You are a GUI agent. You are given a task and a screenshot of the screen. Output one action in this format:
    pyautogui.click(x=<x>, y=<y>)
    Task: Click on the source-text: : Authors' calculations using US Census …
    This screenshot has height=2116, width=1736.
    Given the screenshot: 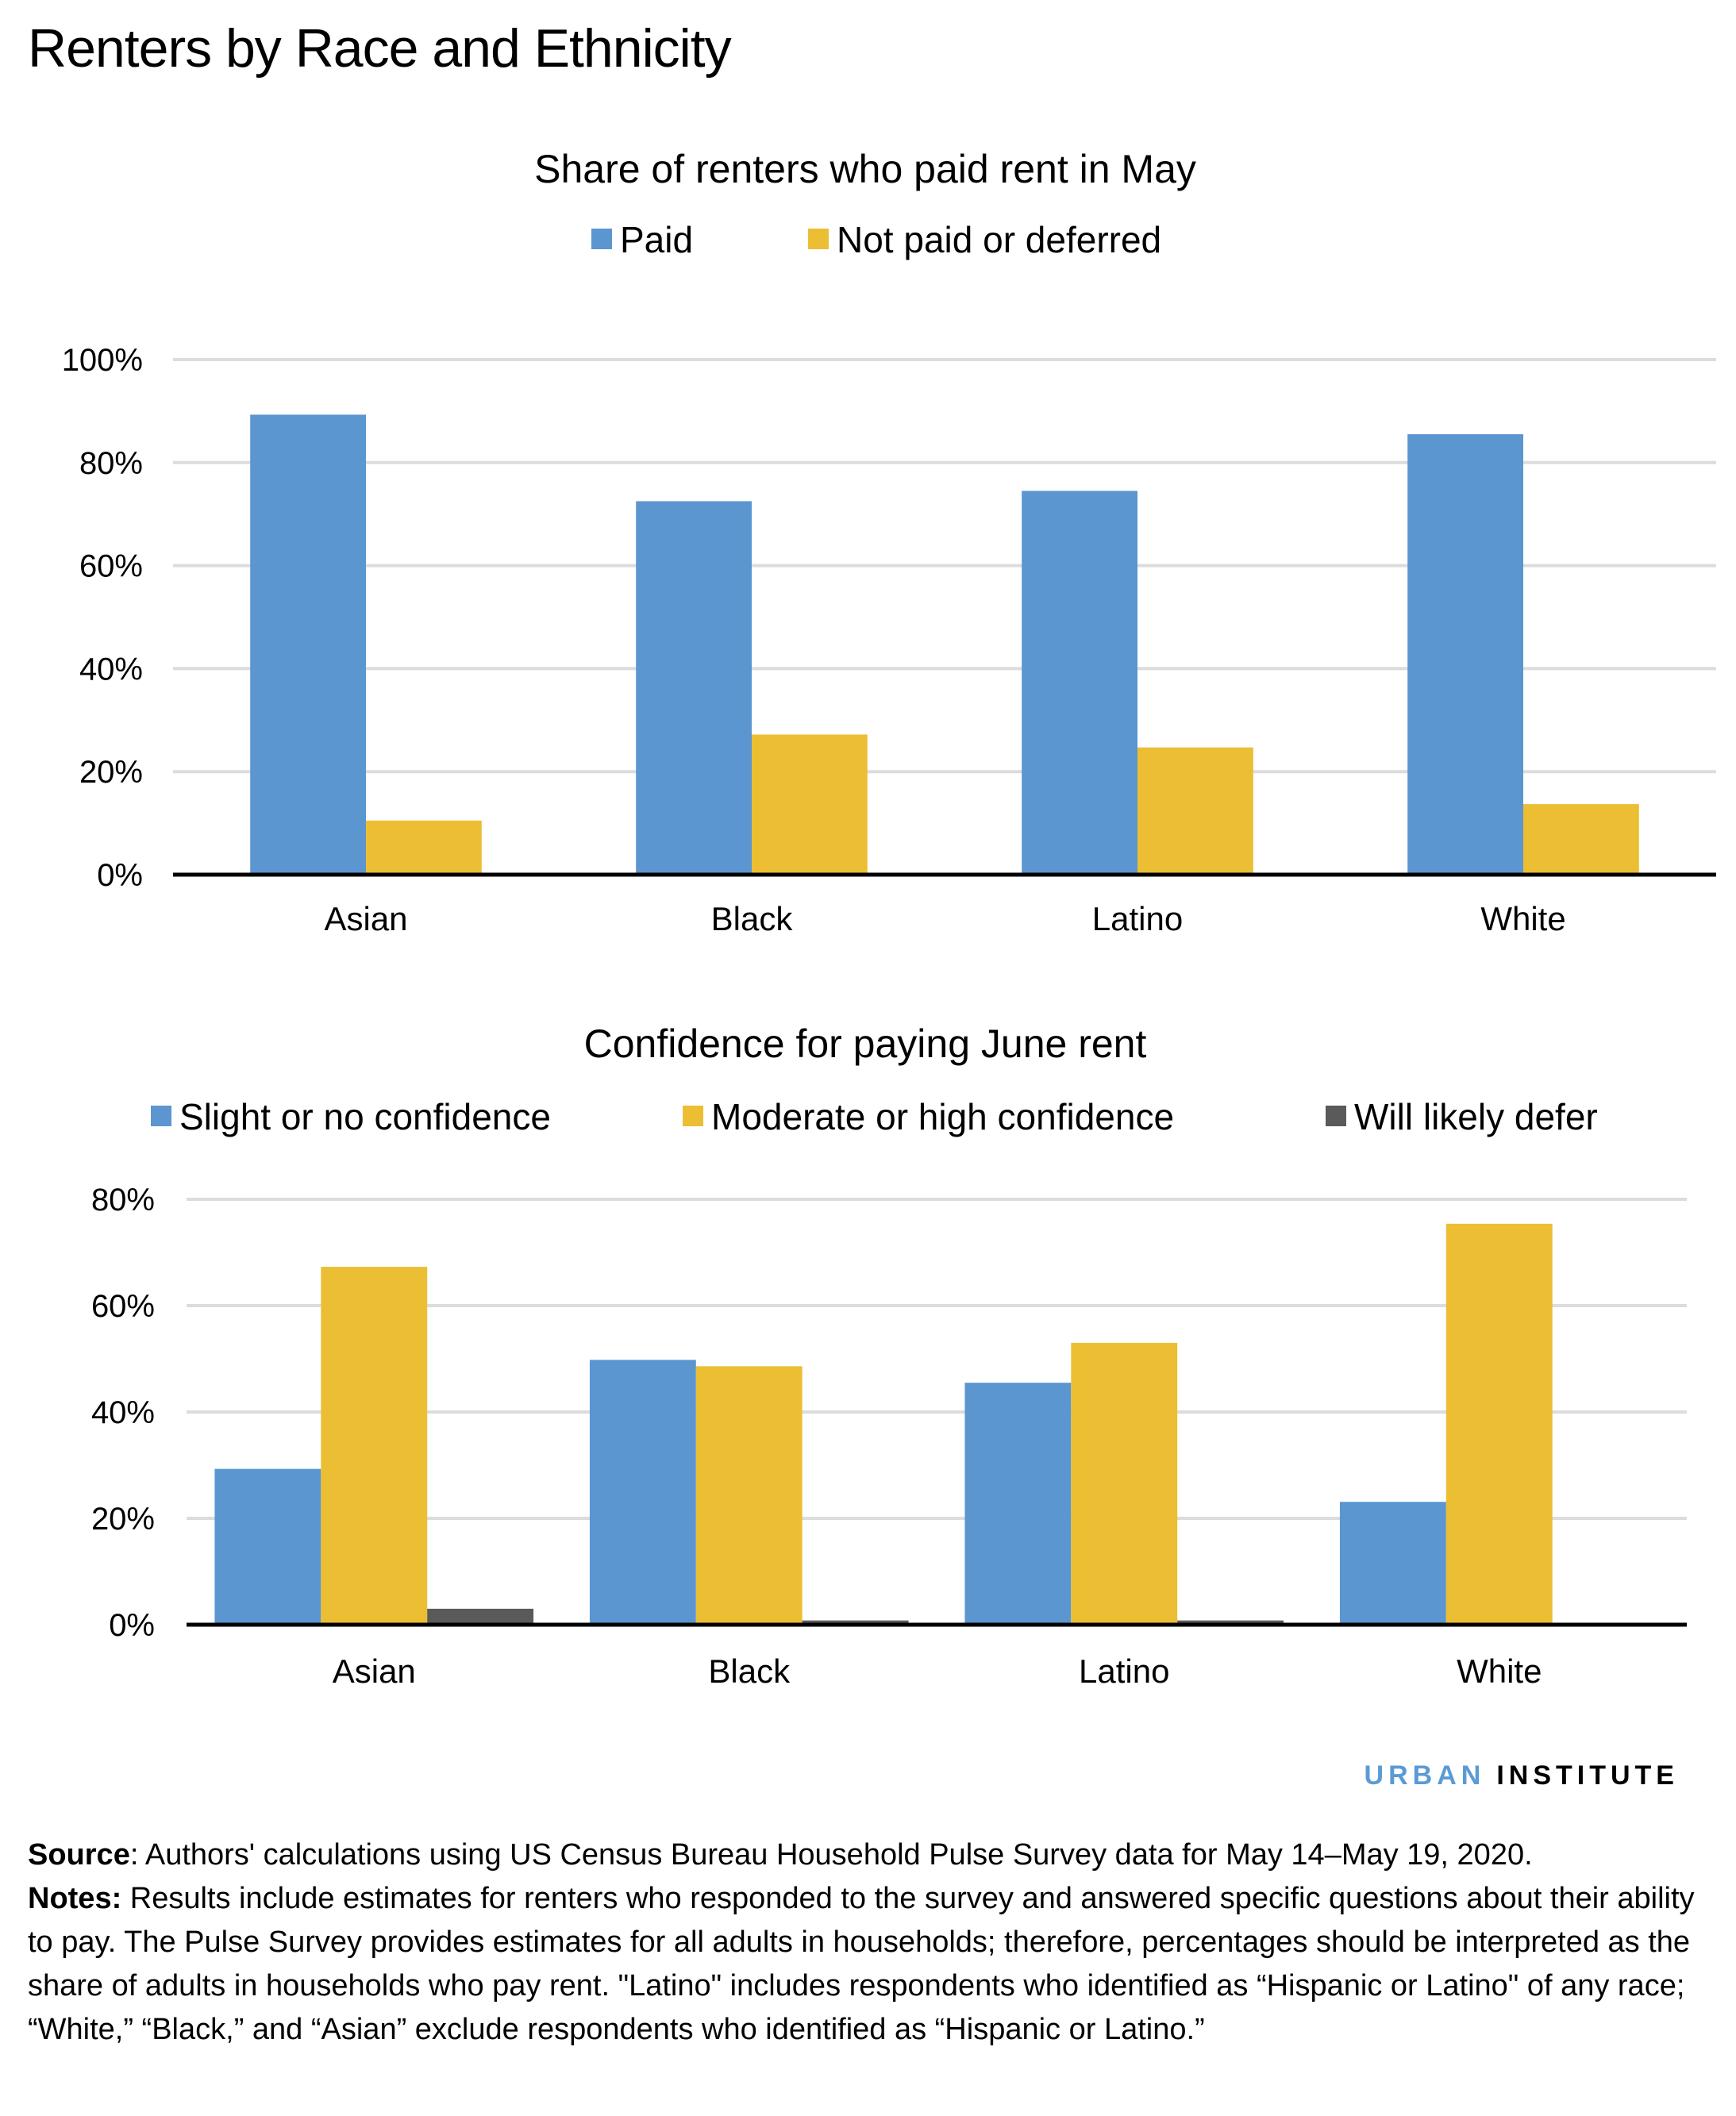 What is the action you would take?
    pyautogui.click(x=831, y=1855)
    